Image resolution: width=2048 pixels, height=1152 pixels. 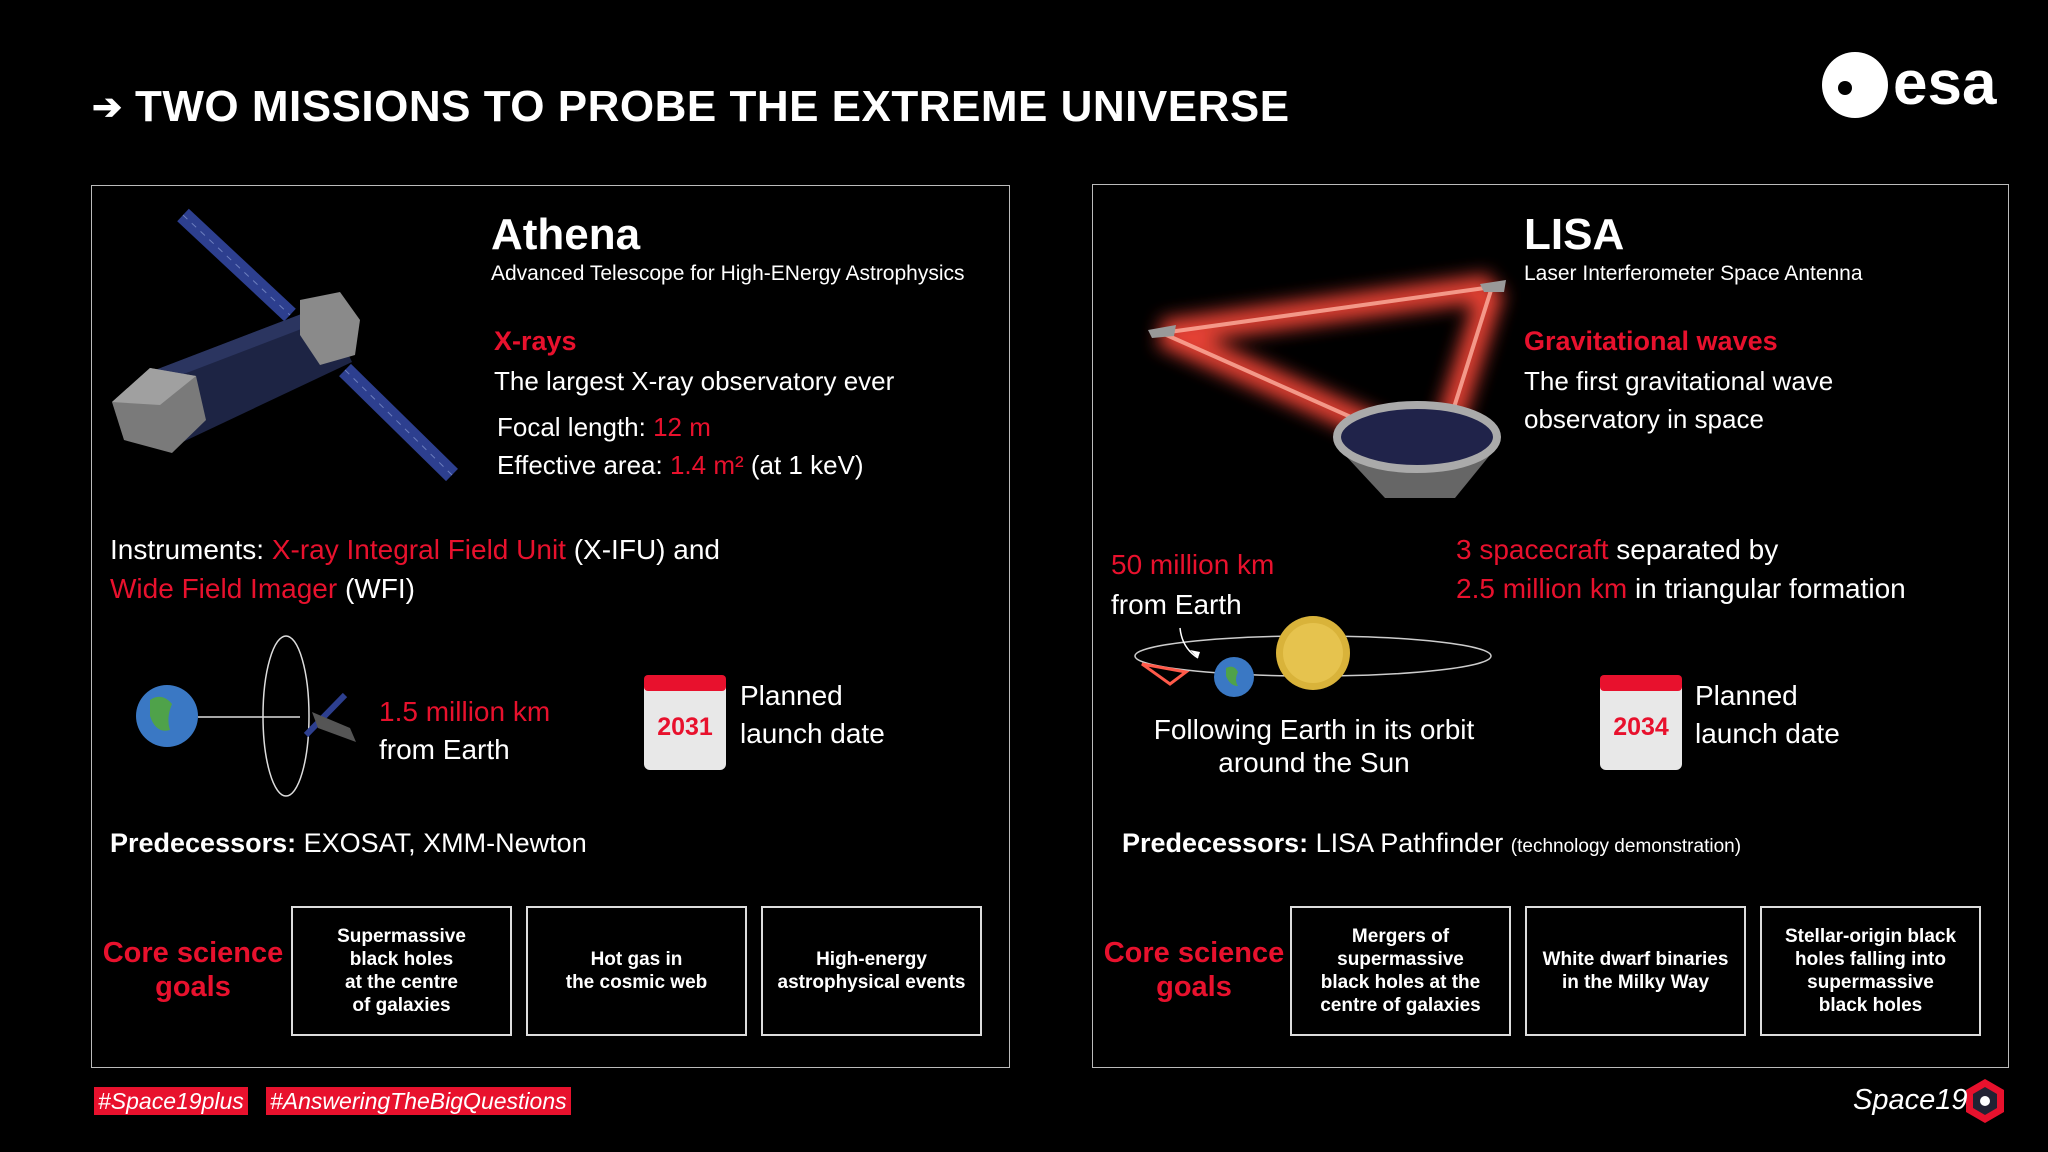 I want to click on hashtag: #Space19plus, so click(x=171, y=1101).